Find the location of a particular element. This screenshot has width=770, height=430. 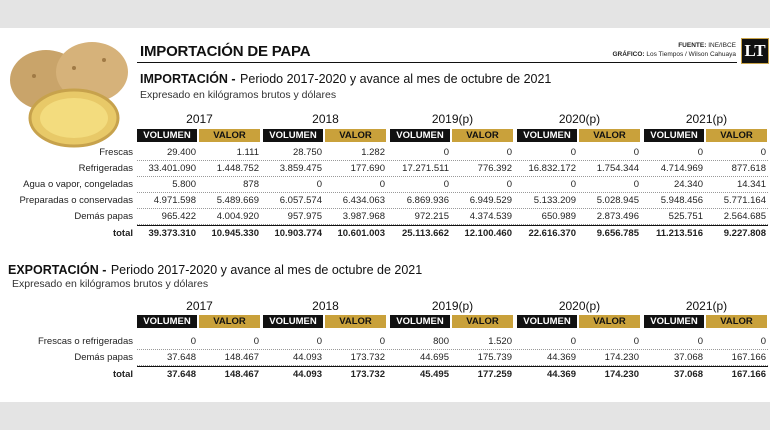

source-label: FUENTE: is located at coordinates (692, 45).